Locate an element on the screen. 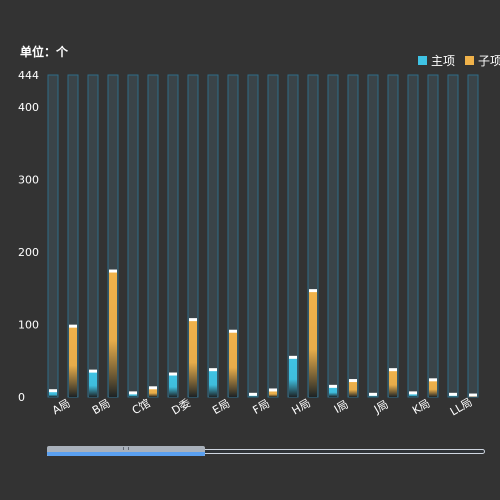 The image size is (500, 500). legend-label-main: 主项 is located at coordinates (443, 61).